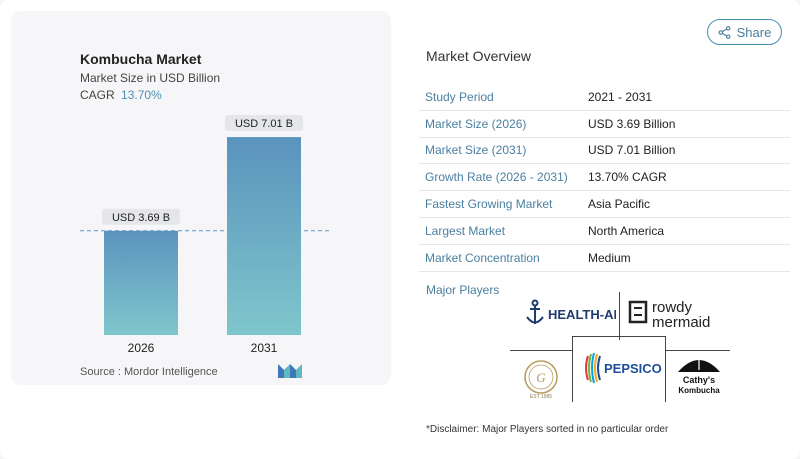  What do you see at coordinates (489, 204) in the screenshot?
I see `overview-row-label: Fastest Growing Market` at bounding box center [489, 204].